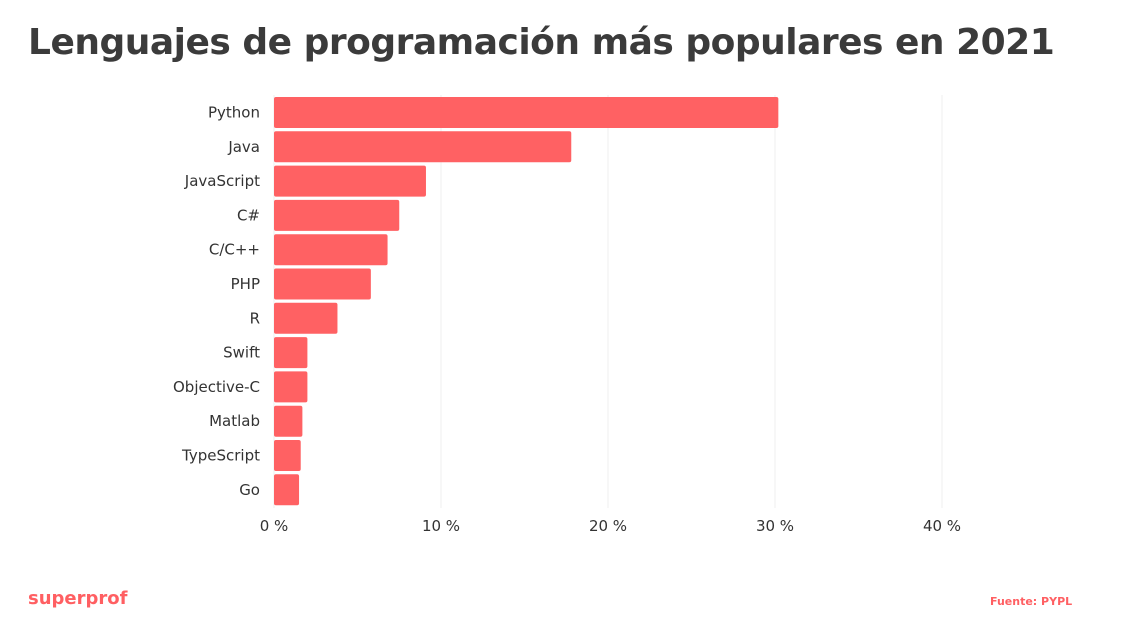  What do you see at coordinates (234, 113) in the screenshot?
I see `y-tick-label: Python` at bounding box center [234, 113].